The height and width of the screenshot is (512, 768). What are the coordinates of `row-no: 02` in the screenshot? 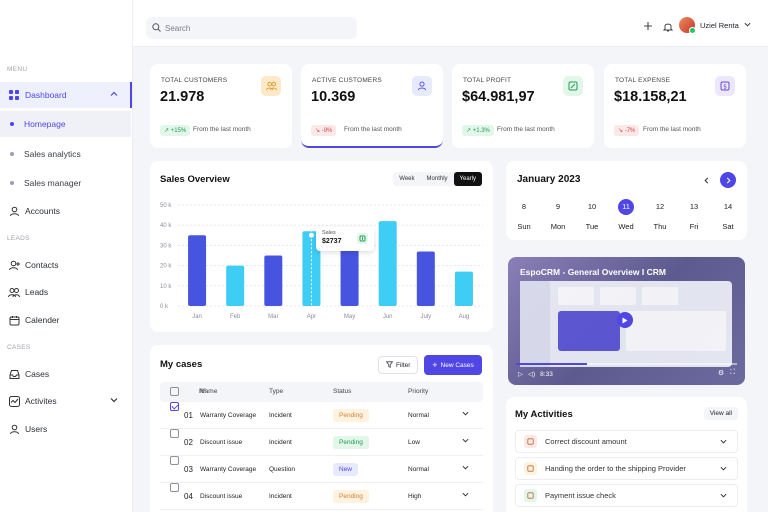 It's located at (188, 442).